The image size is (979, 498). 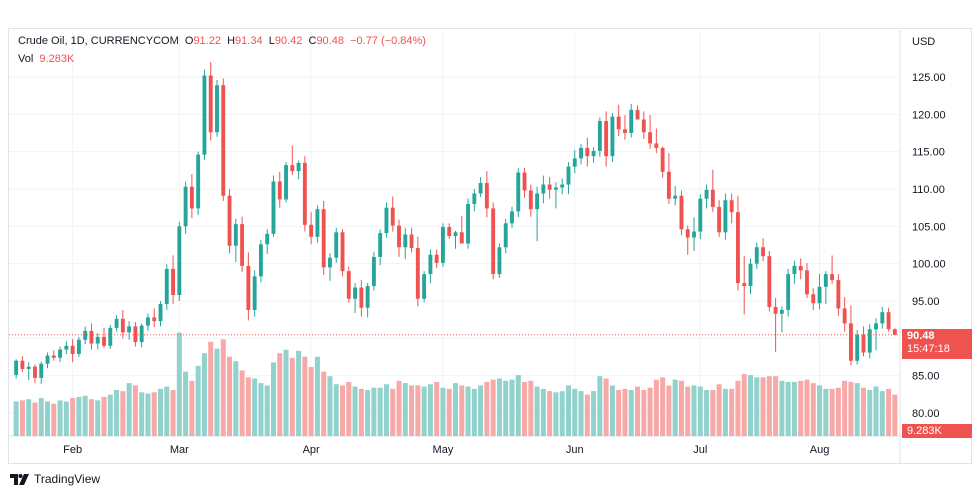 I want to click on x-tick-label: Feb, so click(x=72, y=450).